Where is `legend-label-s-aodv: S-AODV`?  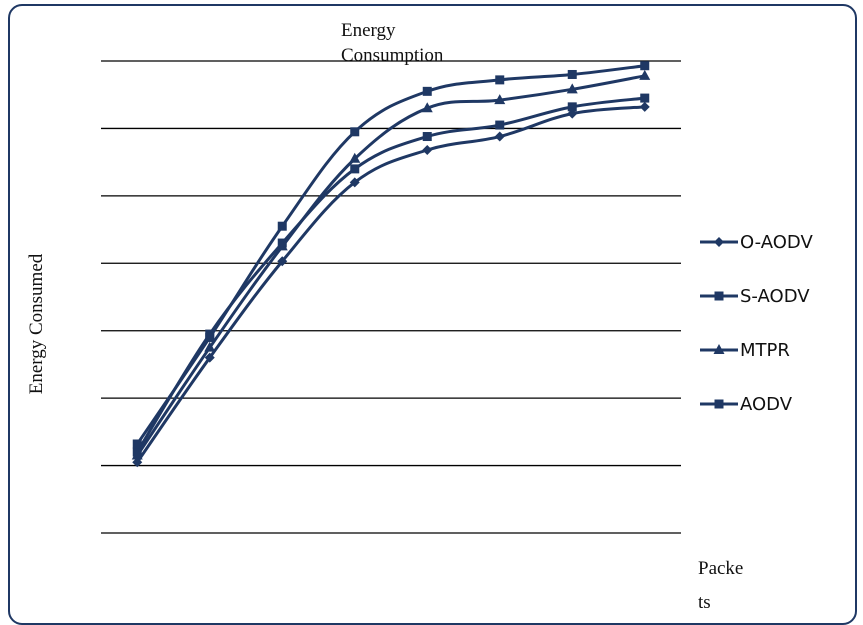
legend-label-s-aodv: S-AODV is located at coordinates (775, 296).